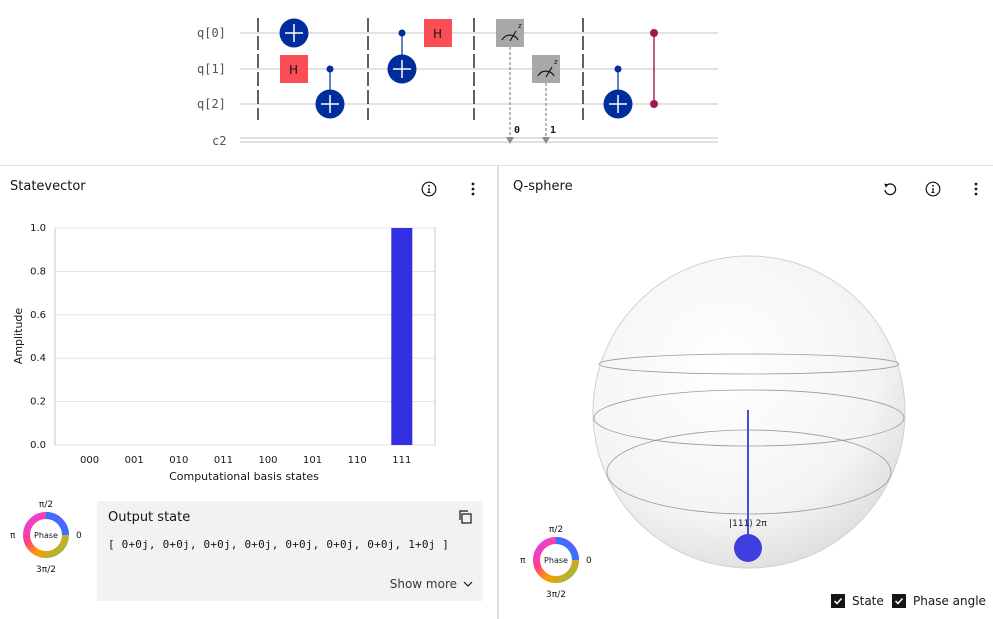 This screenshot has height=619, width=993. Describe the element at coordinates (48, 186) in the screenshot. I see `statevector-title: Statevector` at that location.